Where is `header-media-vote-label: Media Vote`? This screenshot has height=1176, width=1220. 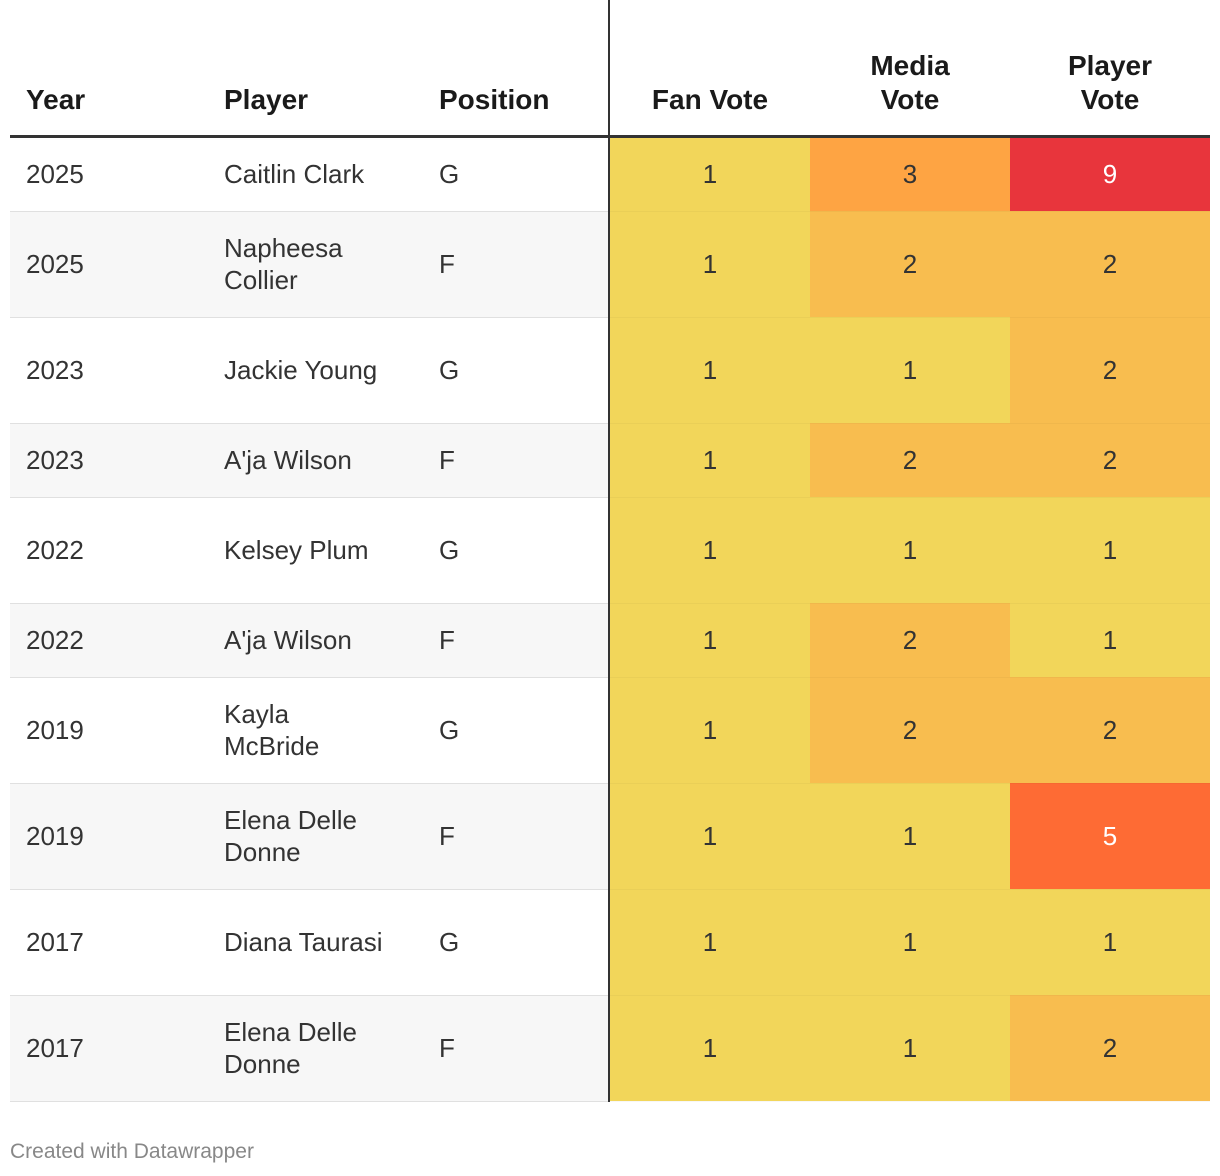
header-media-vote-label: Media Vote is located at coordinates (910, 82).